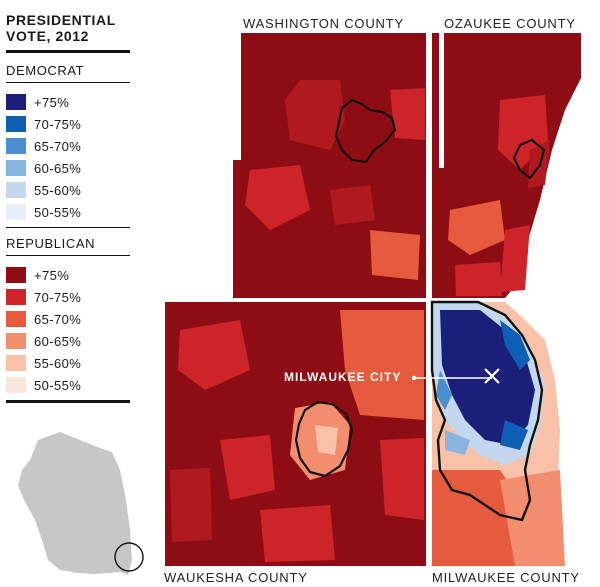 Image resolution: width=600 pixels, height=587 pixels. Describe the element at coordinates (58, 297) in the screenshot. I see `republican-legend-label: 70-75%` at that location.